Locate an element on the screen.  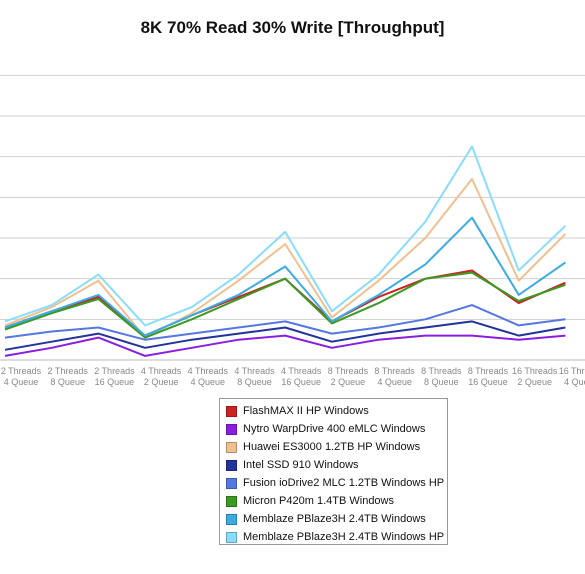
legend-label: Intel SSD 910 Windows is located at coordinates (301, 465).